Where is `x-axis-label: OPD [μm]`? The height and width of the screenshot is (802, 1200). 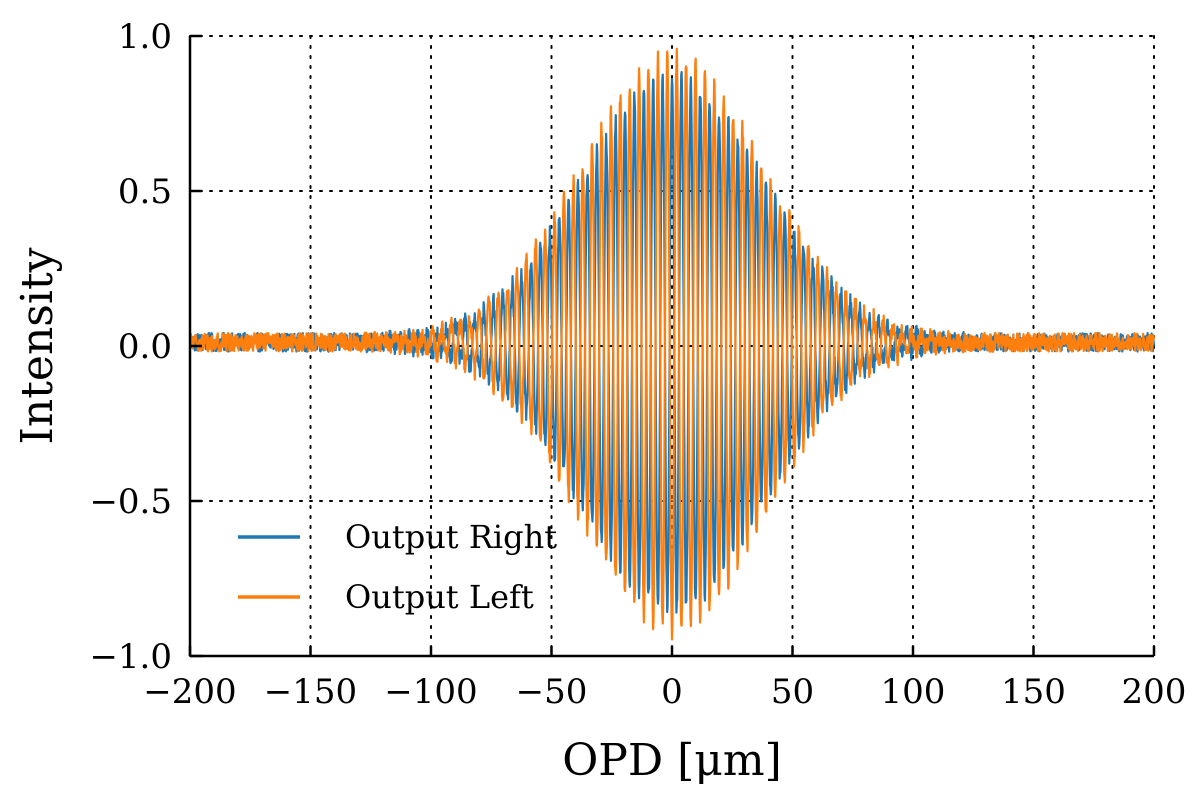 x-axis-label: OPD [μm] is located at coordinates (672, 760).